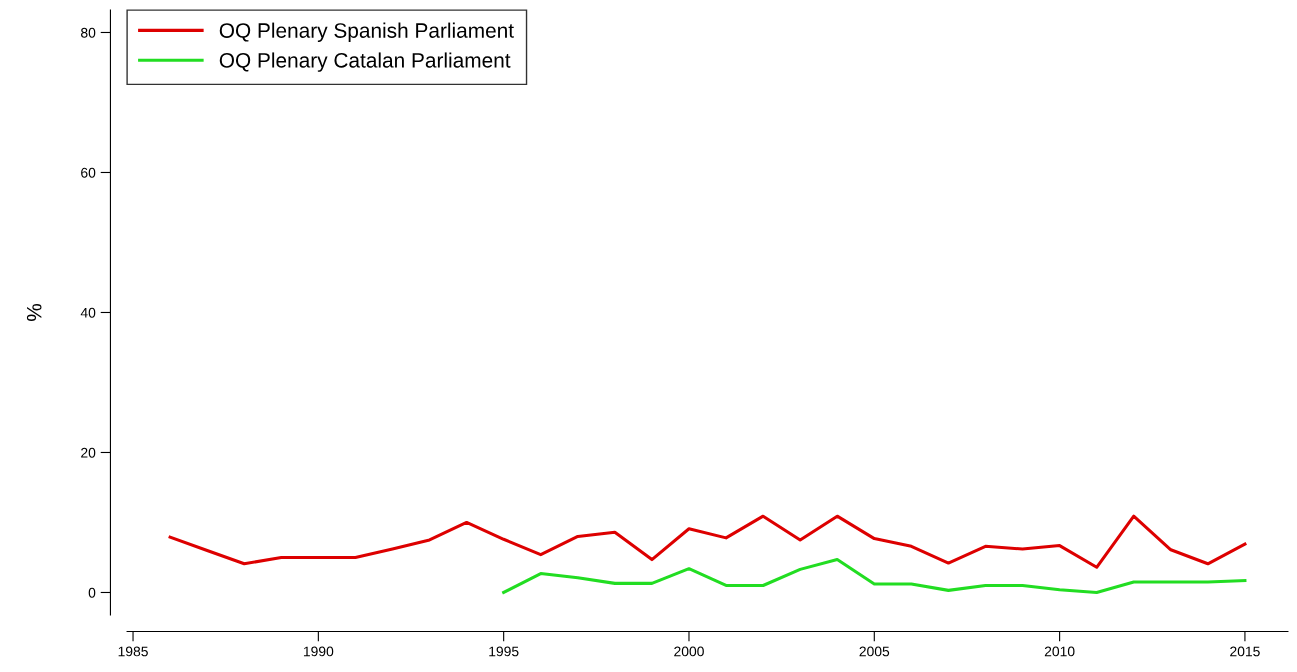 The image size is (1297, 672). Describe the element at coordinates (1059, 651) in the screenshot. I see `x-tick-label: 2010` at that location.